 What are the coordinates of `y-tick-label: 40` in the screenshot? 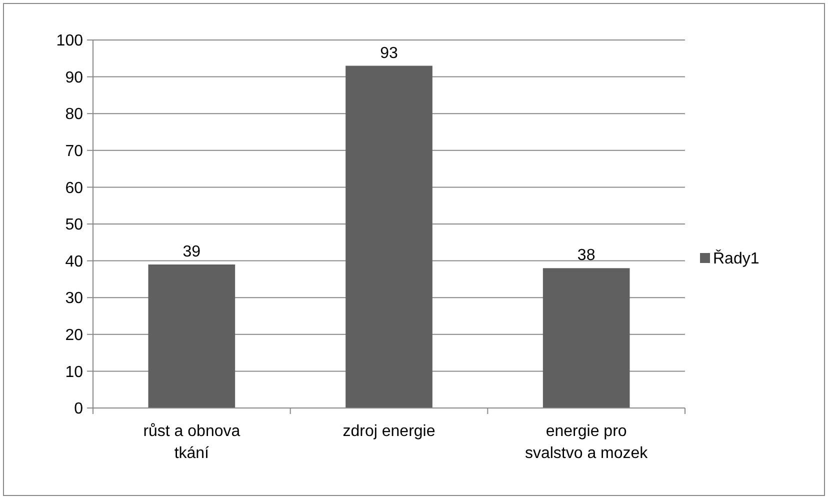 It's located at (74, 261).